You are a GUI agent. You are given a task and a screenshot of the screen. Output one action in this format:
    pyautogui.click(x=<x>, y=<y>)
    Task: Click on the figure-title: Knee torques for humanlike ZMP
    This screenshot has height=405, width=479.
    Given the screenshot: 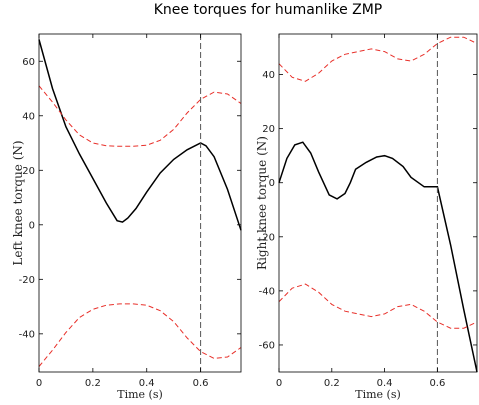 What is the action you would take?
    pyautogui.click(x=268, y=10)
    